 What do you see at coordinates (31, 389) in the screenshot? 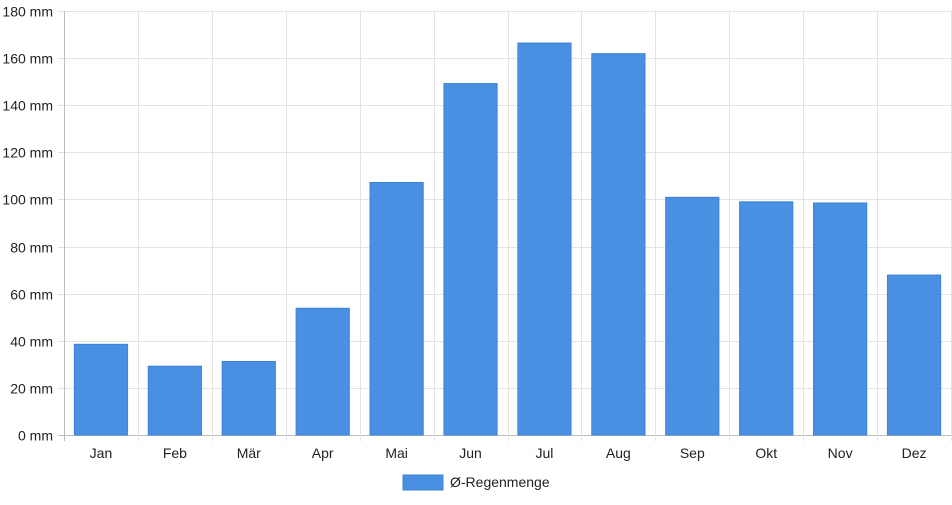
I see `y-tick-label: 20 mm` at bounding box center [31, 389].